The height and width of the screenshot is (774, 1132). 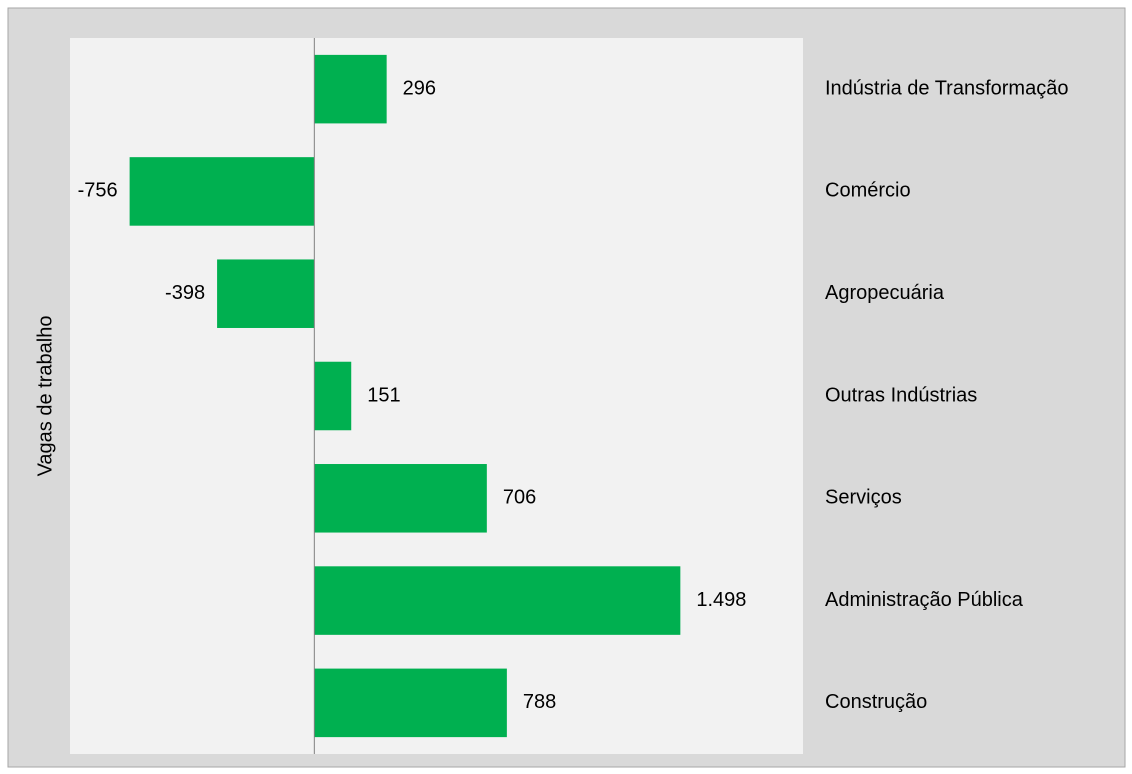 What do you see at coordinates (868, 191) in the screenshot?
I see `category-label: Comércio` at bounding box center [868, 191].